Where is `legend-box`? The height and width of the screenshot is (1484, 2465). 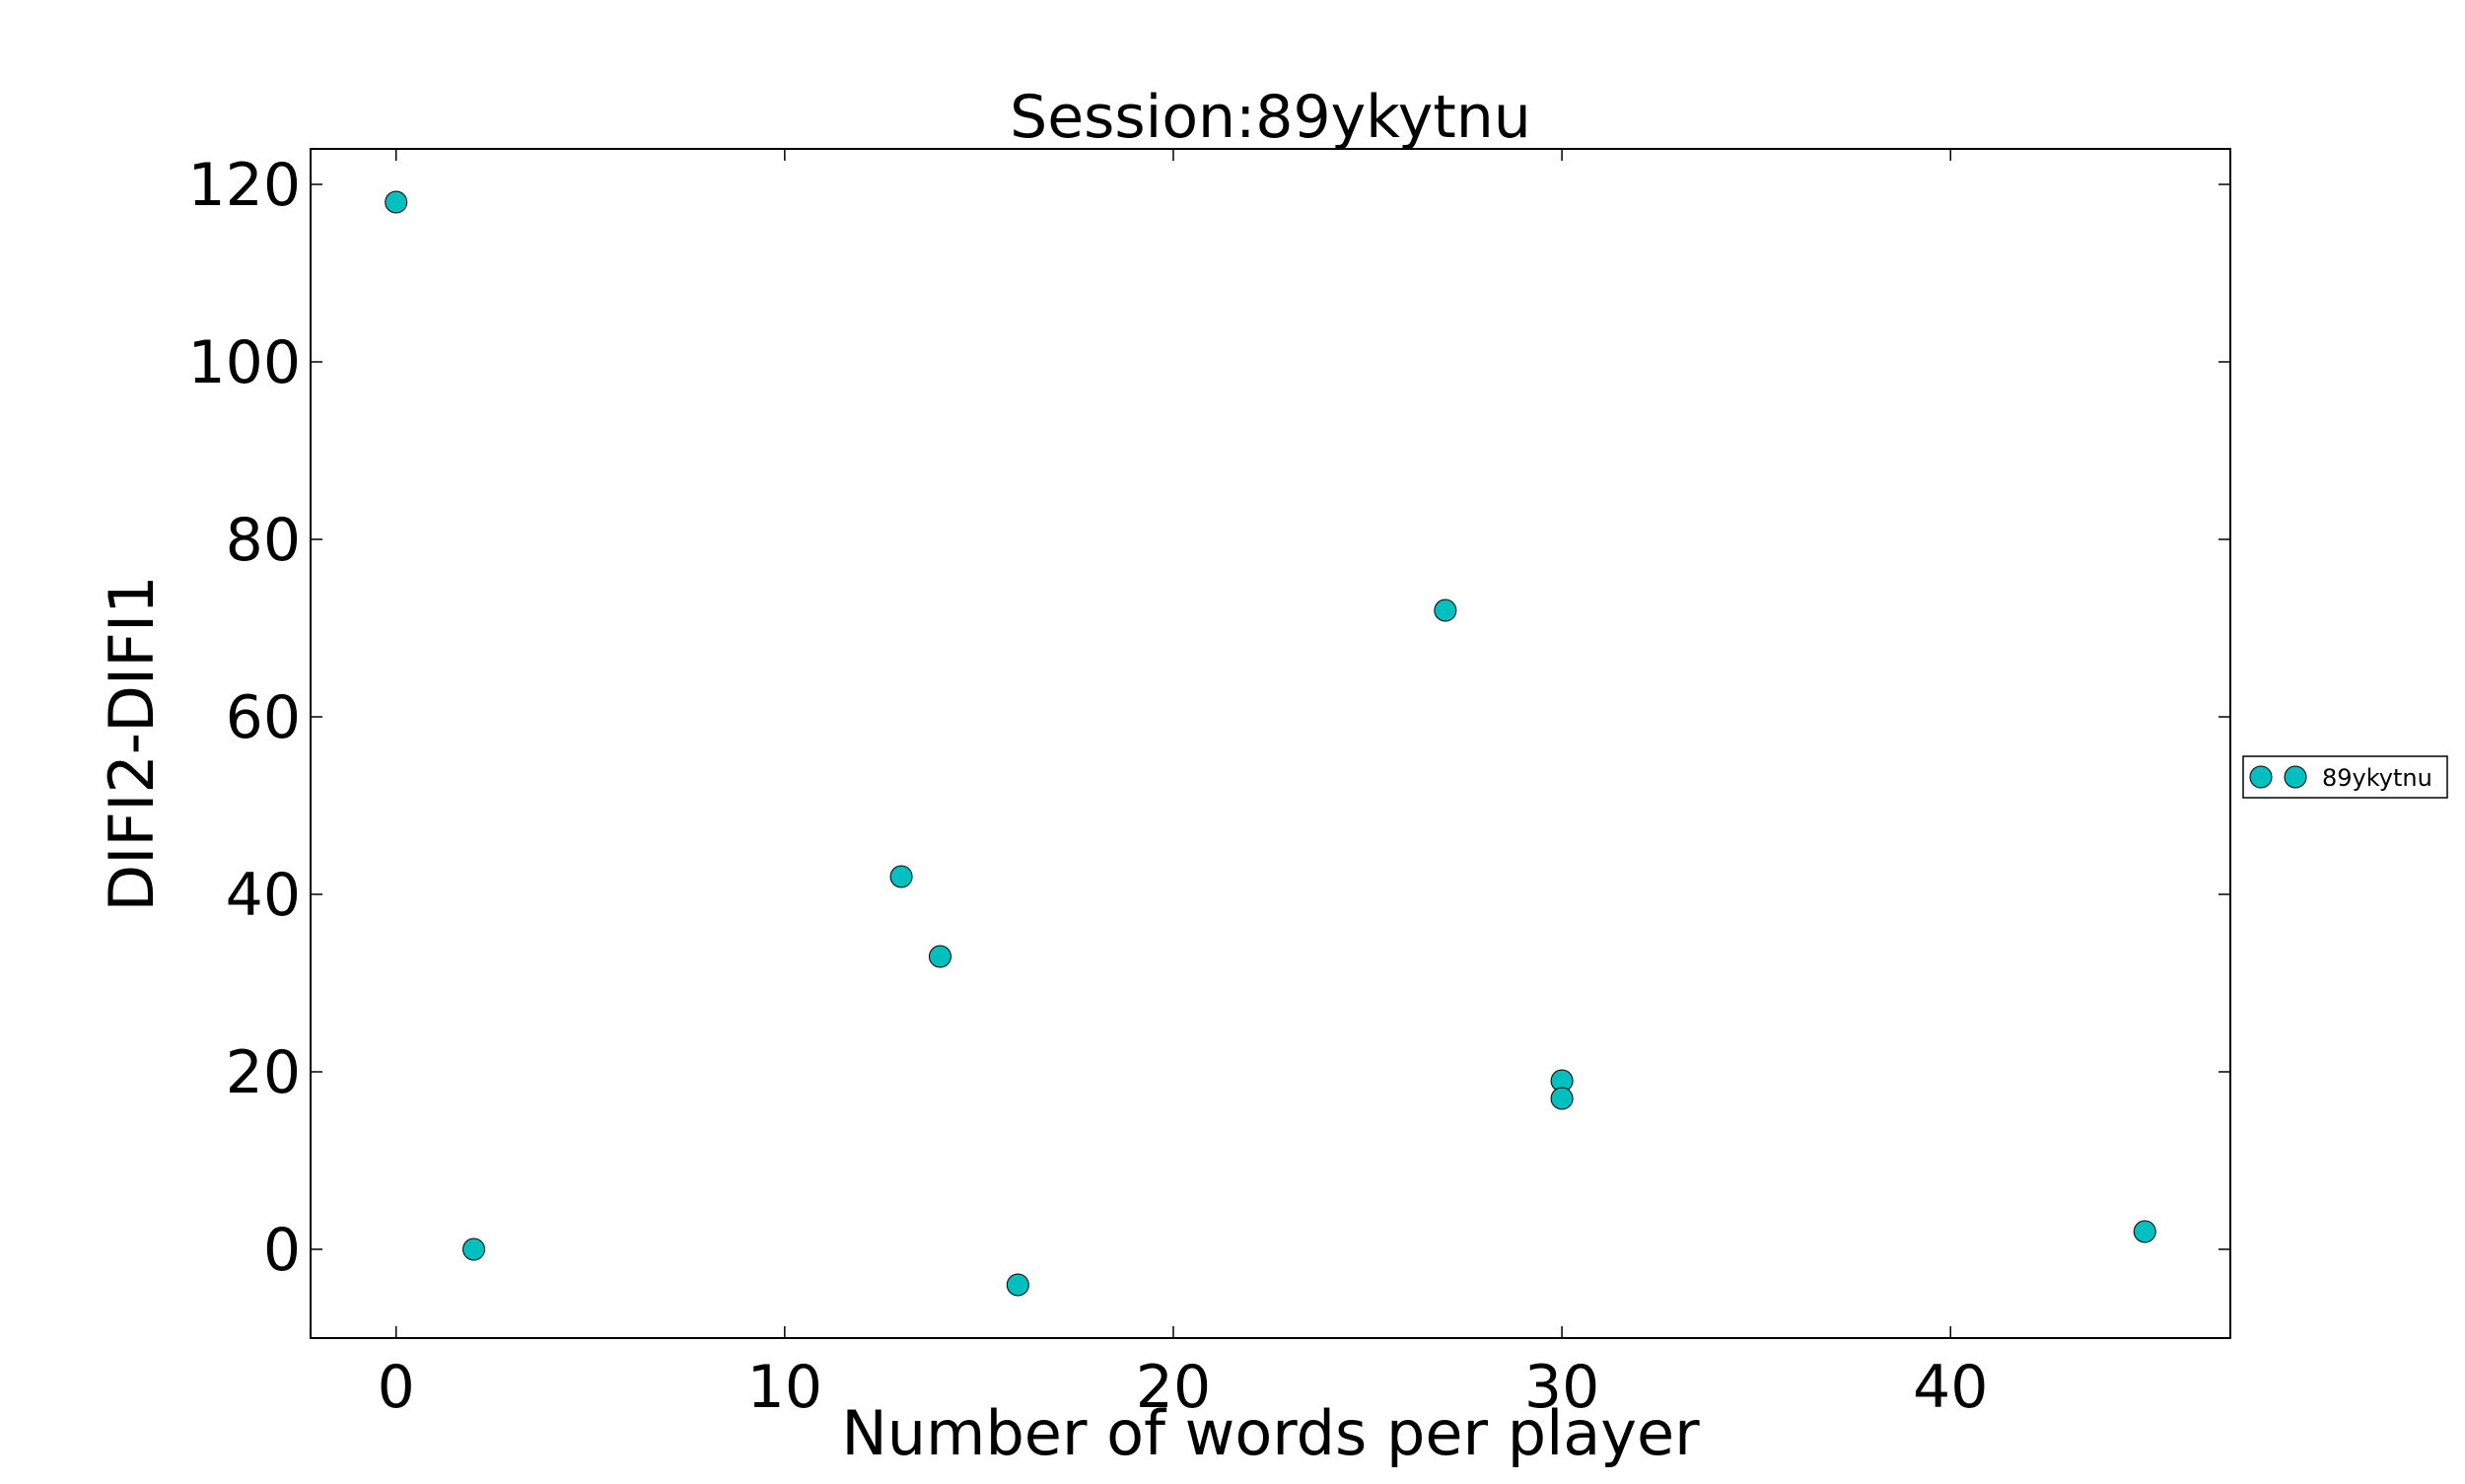
legend-box is located at coordinates (2345, 777).